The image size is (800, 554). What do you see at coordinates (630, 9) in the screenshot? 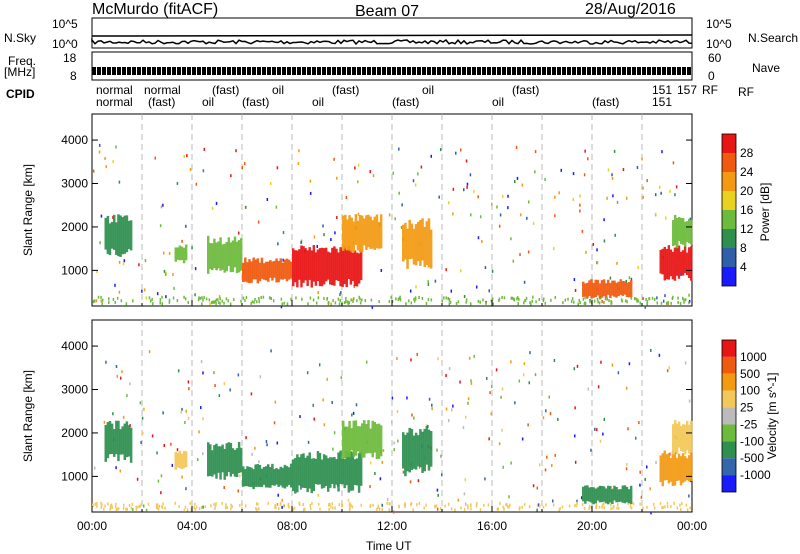
I see `date-title: 28/Aug/2016` at bounding box center [630, 9].